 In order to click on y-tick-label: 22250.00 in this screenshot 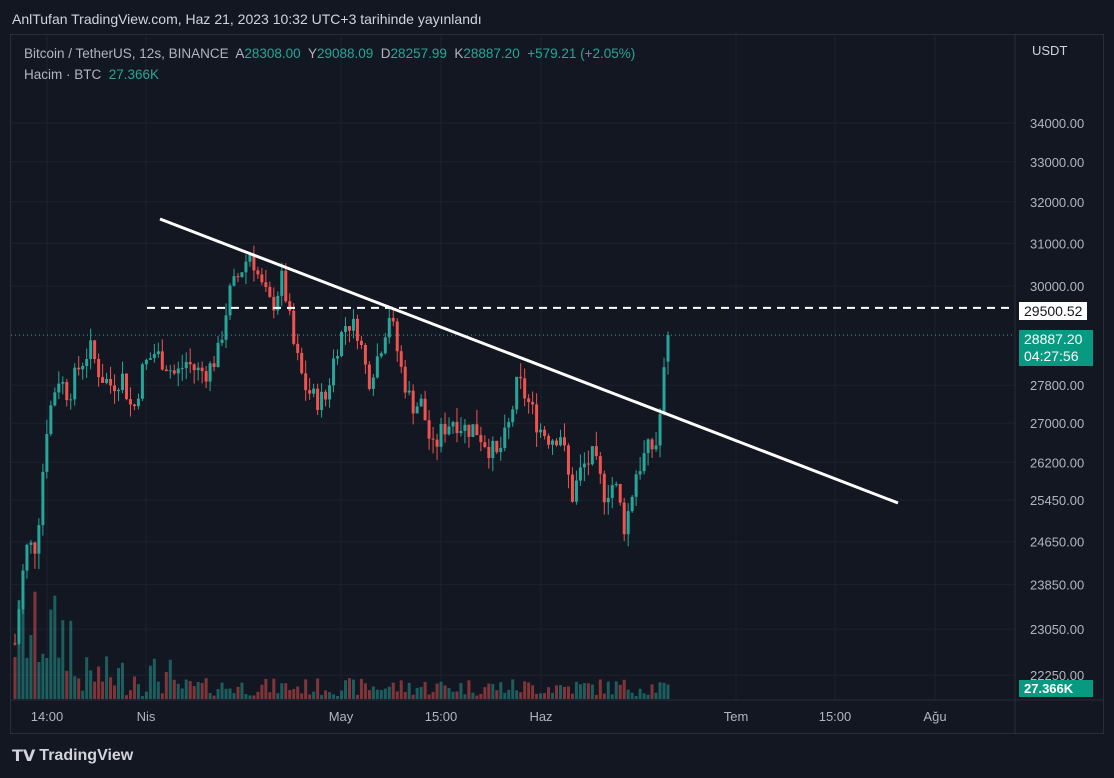, I will do `click(1057, 675)`.